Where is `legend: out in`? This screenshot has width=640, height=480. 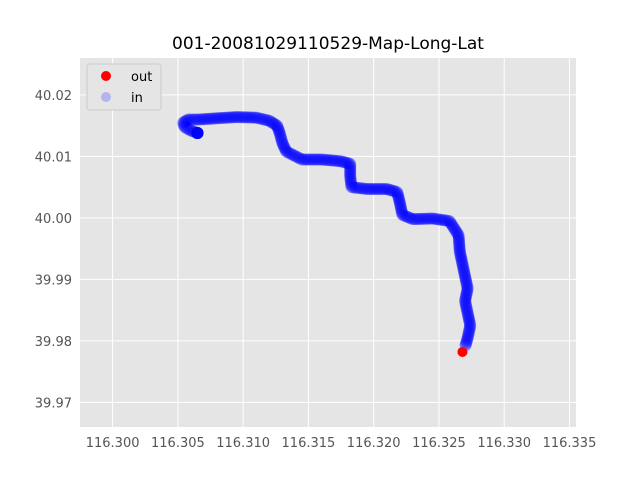
legend: out in is located at coordinates (124, 87).